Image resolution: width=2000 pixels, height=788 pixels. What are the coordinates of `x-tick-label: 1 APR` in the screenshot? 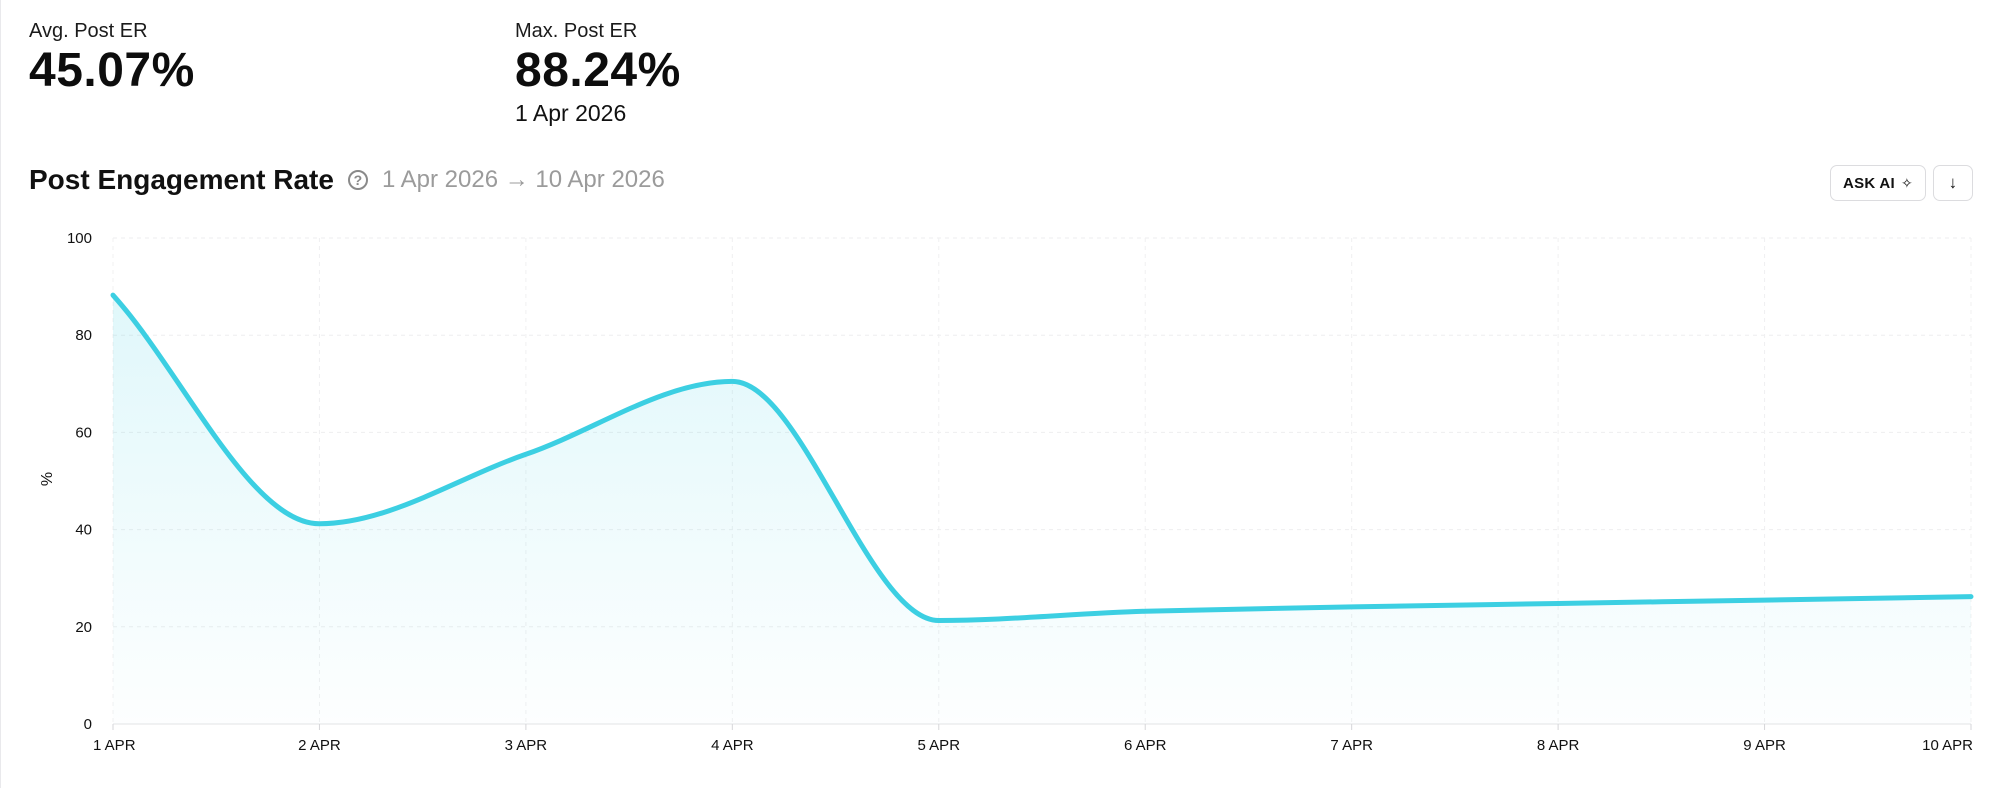 It's located at (114, 745).